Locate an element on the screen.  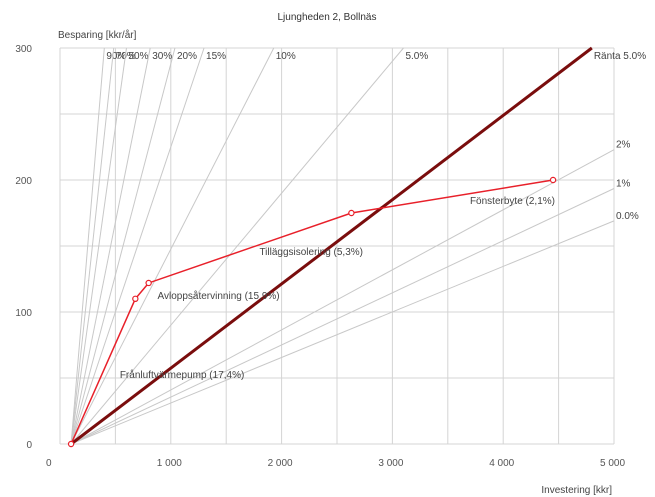
annotation-label: Fönsterbyte (2,1%) is located at coordinates (512, 201).